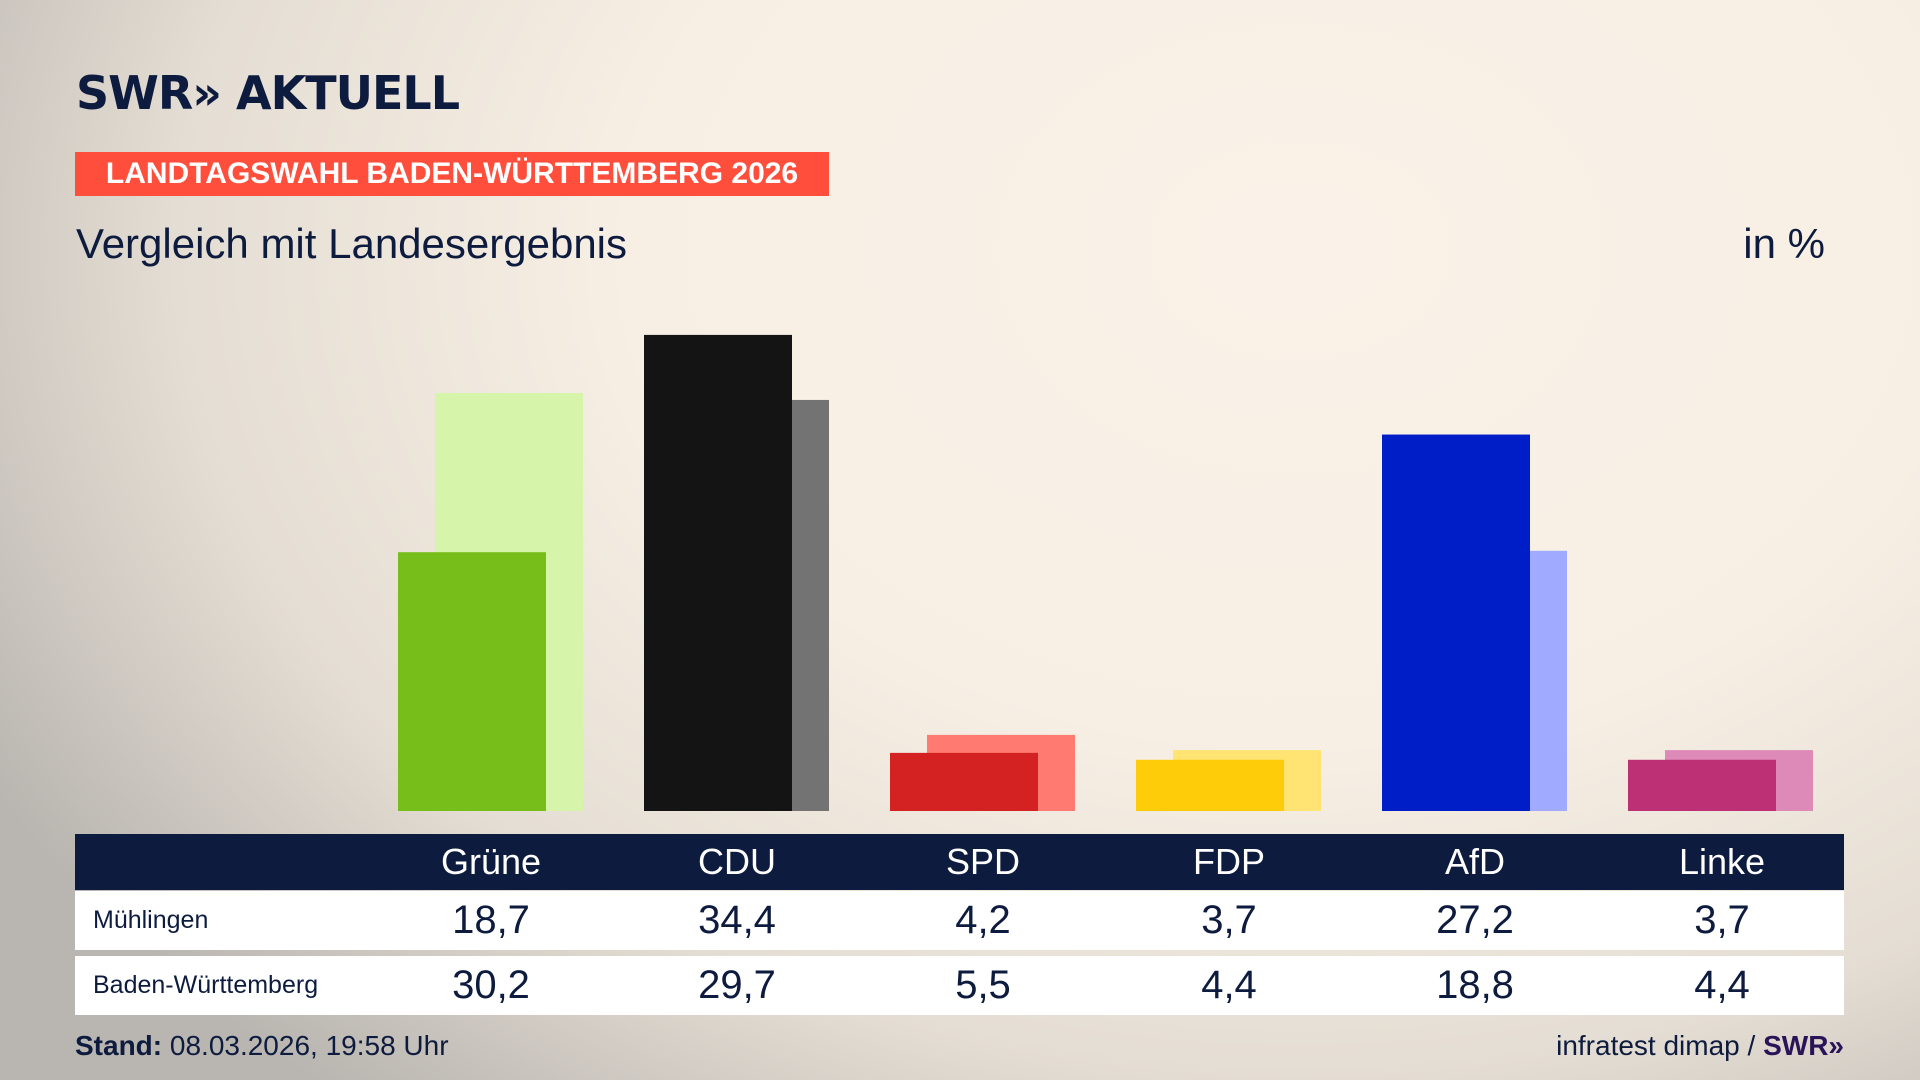  What do you see at coordinates (737, 985) in the screenshot?
I see `table-cell: 29,7` at bounding box center [737, 985].